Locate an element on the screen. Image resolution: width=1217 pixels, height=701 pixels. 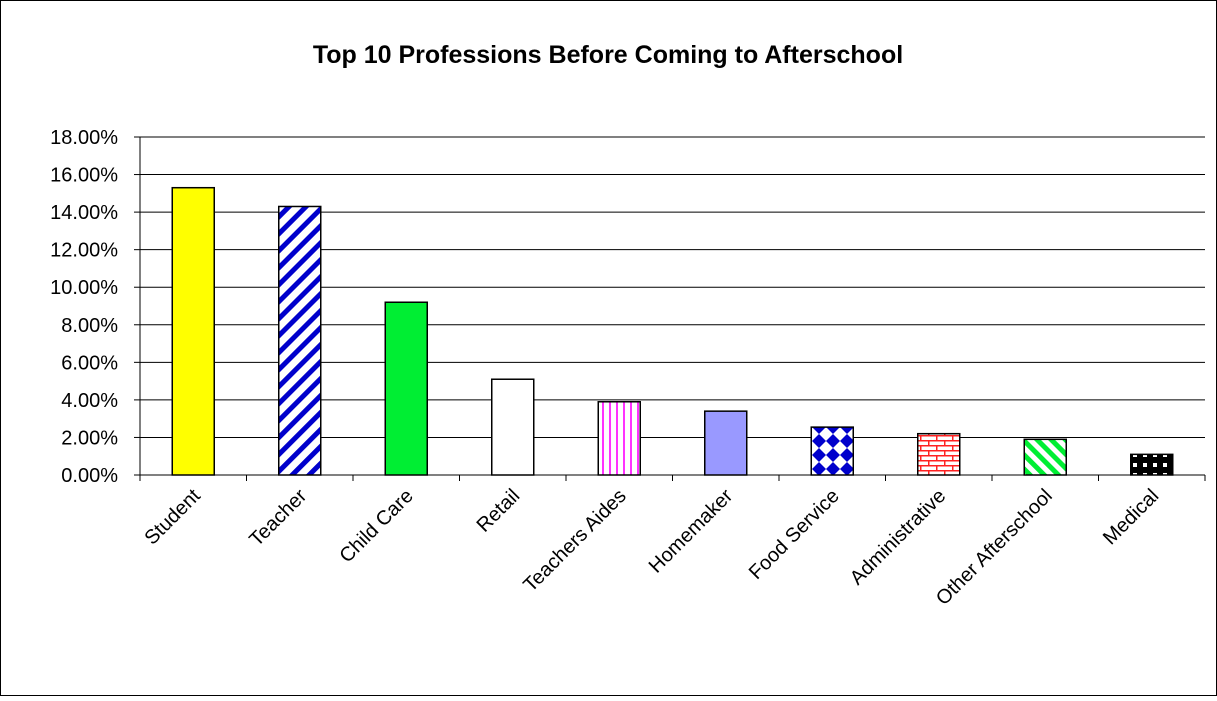
y-tick-label: 18.00% is located at coordinates (84, 138).